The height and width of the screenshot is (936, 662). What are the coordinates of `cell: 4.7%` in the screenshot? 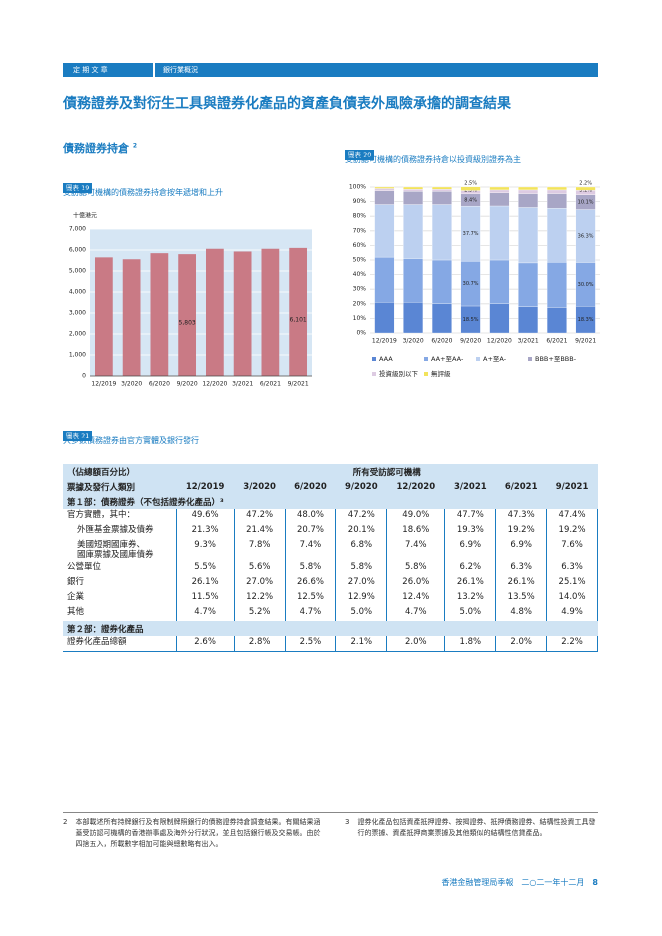 It's located at (416, 613).